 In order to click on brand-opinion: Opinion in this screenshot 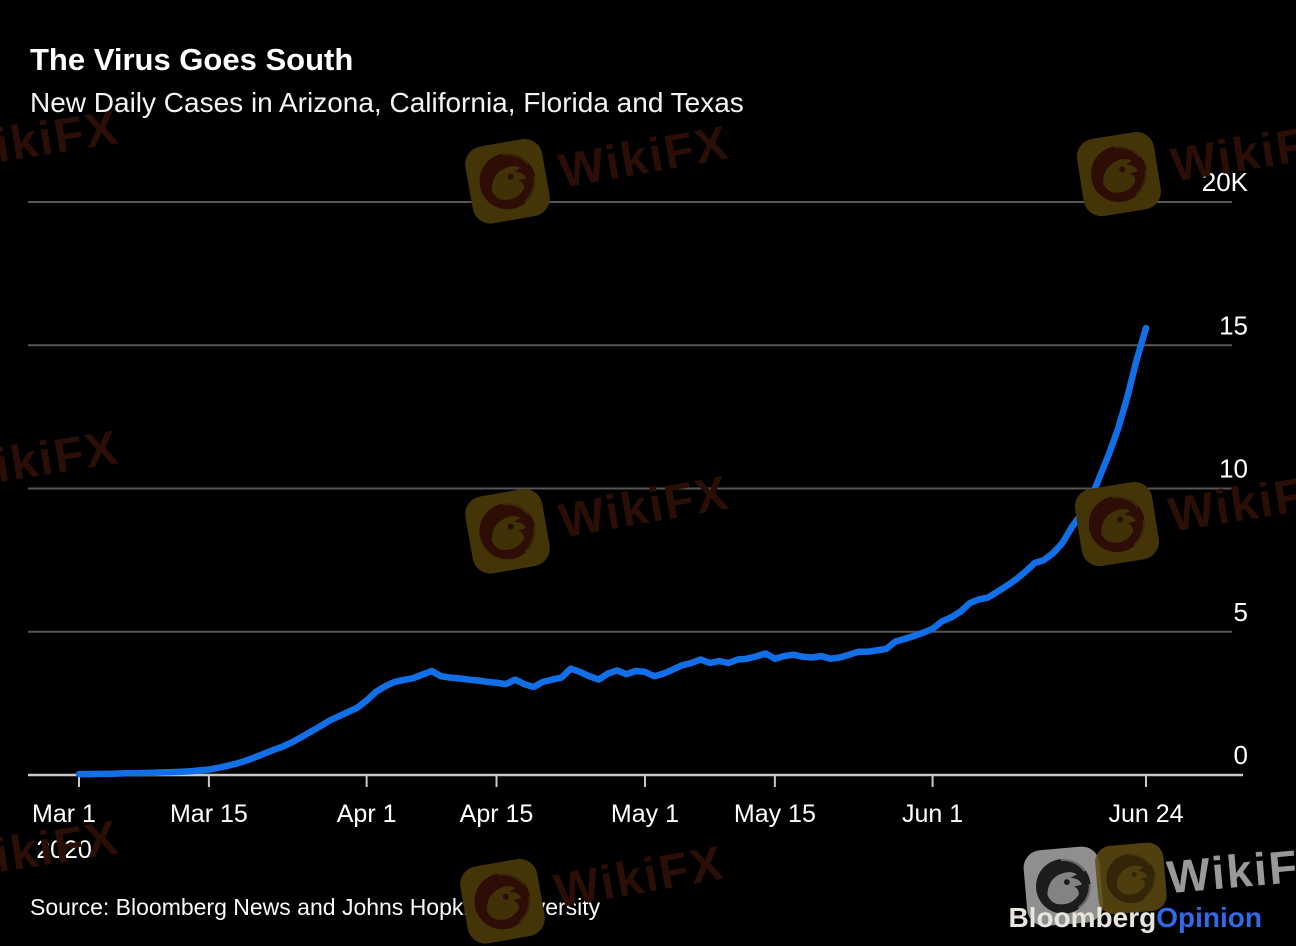, I will do `click(1209, 917)`.